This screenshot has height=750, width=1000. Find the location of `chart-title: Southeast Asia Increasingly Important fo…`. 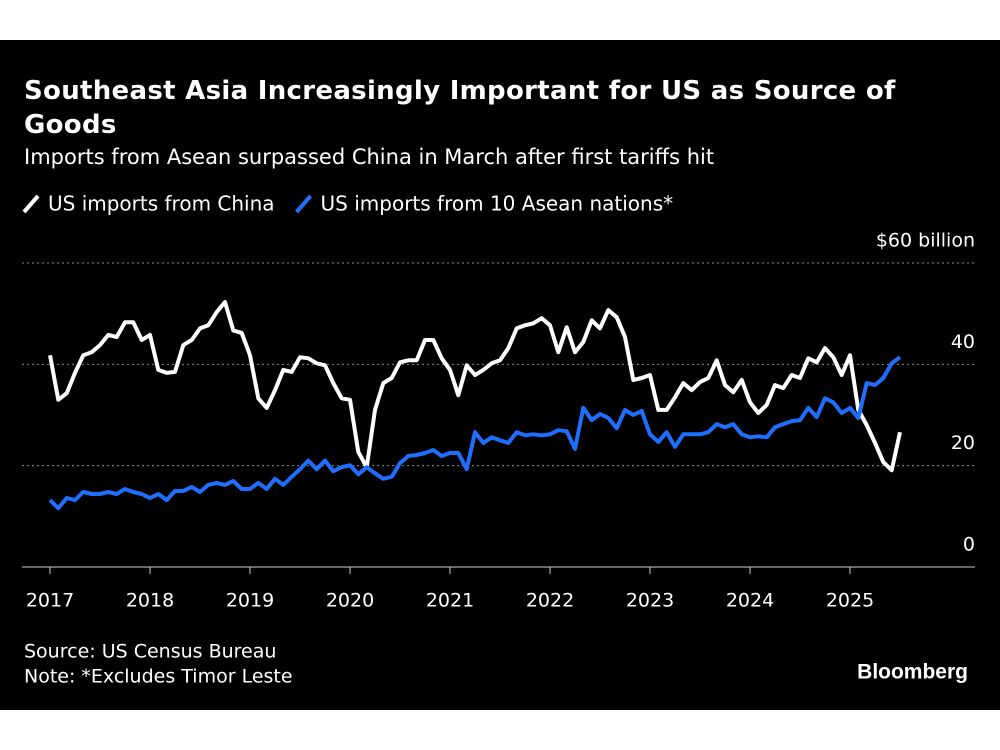

chart-title: Southeast Asia Increasingly Important fo… is located at coordinates (460, 108).